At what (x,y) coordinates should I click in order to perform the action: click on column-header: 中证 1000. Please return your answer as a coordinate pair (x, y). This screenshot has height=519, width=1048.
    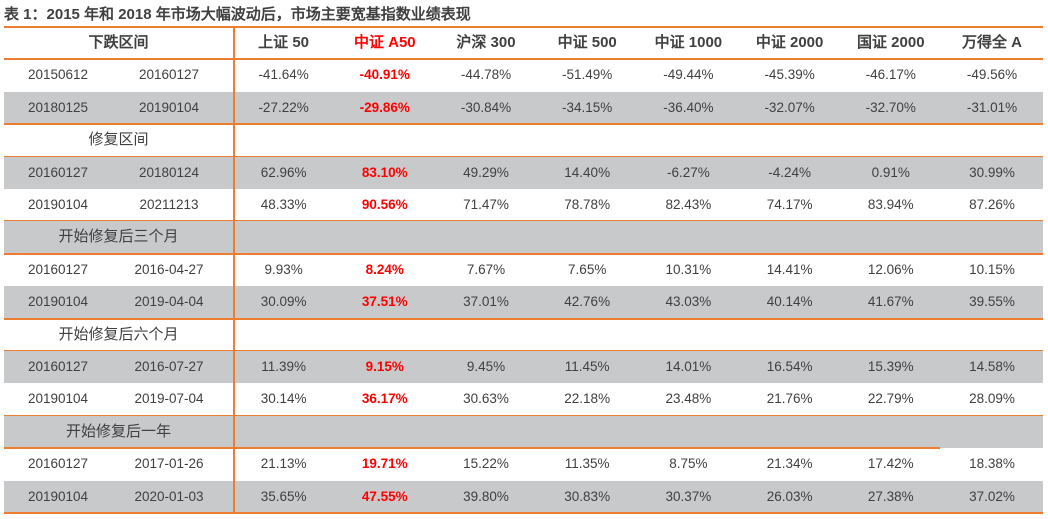
    Looking at the image, I should click on (688, 42).